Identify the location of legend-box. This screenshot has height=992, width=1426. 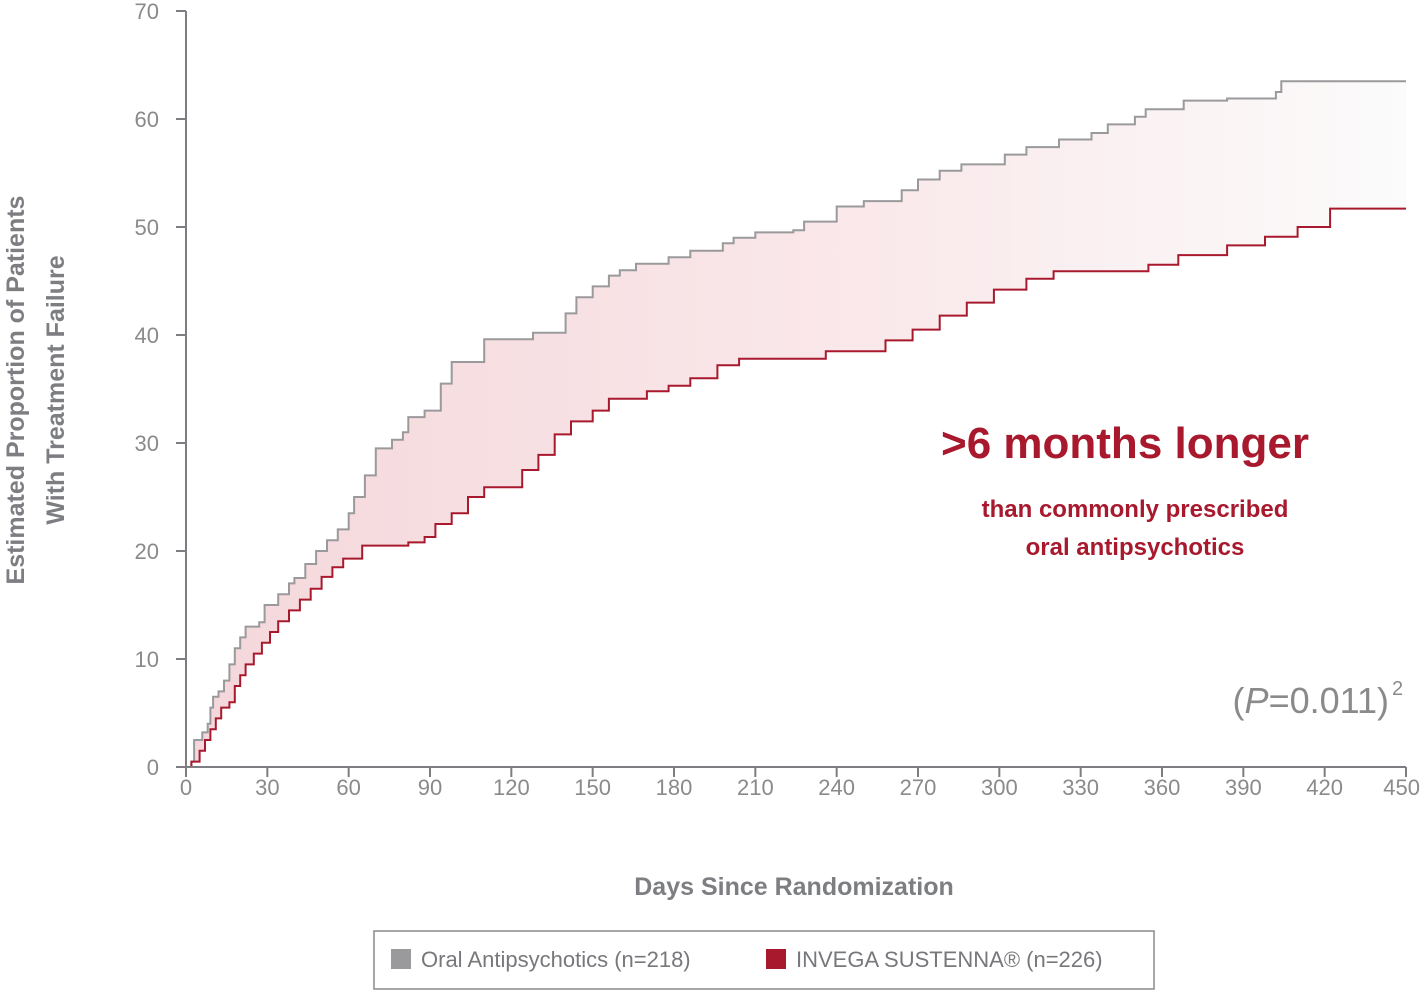
(764, 960).